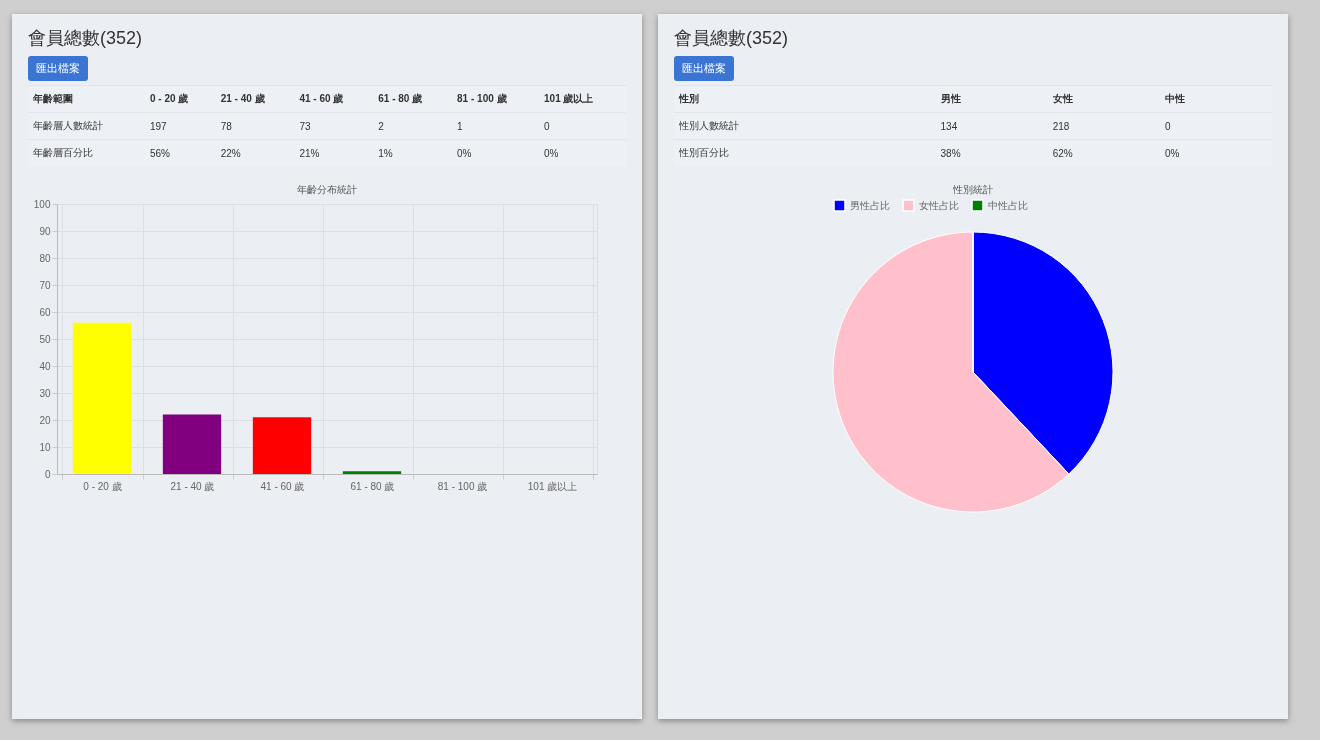 Image resolution: width=1320 pixels, height=740 pixels. Describe the element at coordinates (86, 126) in the screenshot. I see `text: 年齡層人數統計` at that location.